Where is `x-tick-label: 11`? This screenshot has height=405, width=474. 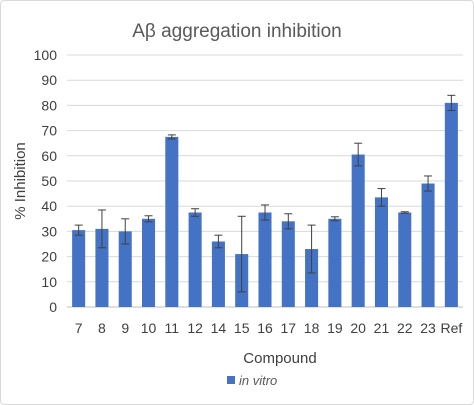
x-tick-label: 11 is located at coordinates (172, 328).